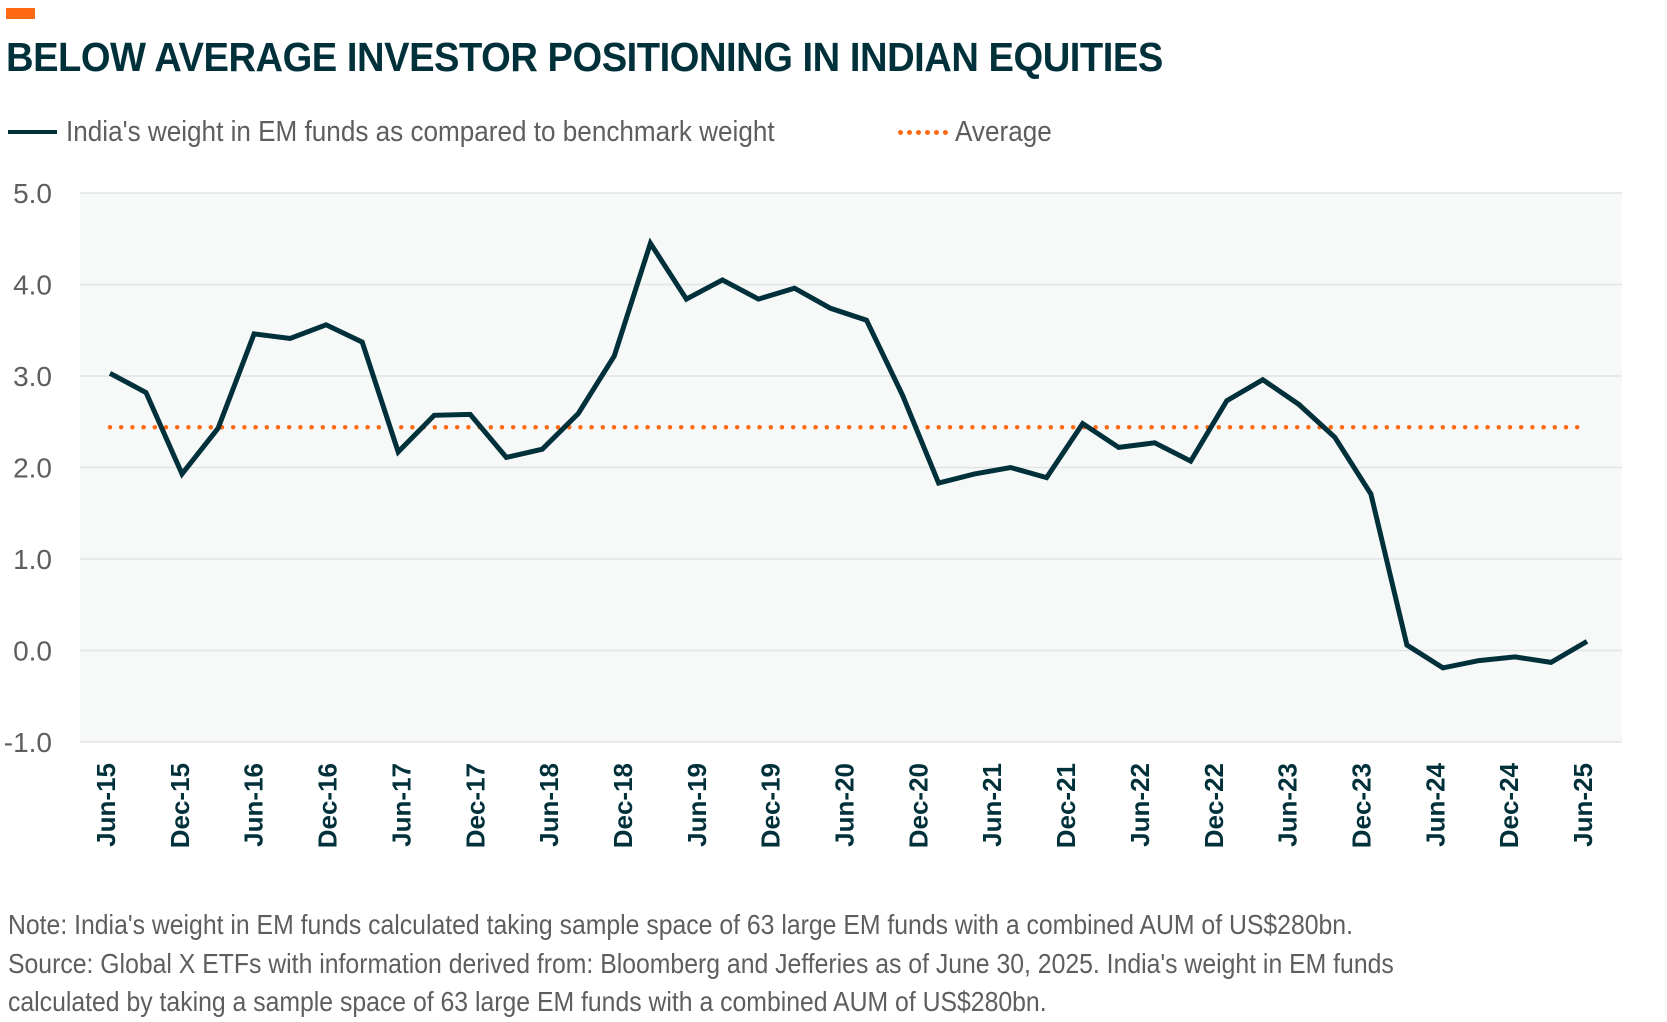  Describe the element at coordinates (32, 193) in the screenshot. I see `y-tick-label: 5.0` at that location.